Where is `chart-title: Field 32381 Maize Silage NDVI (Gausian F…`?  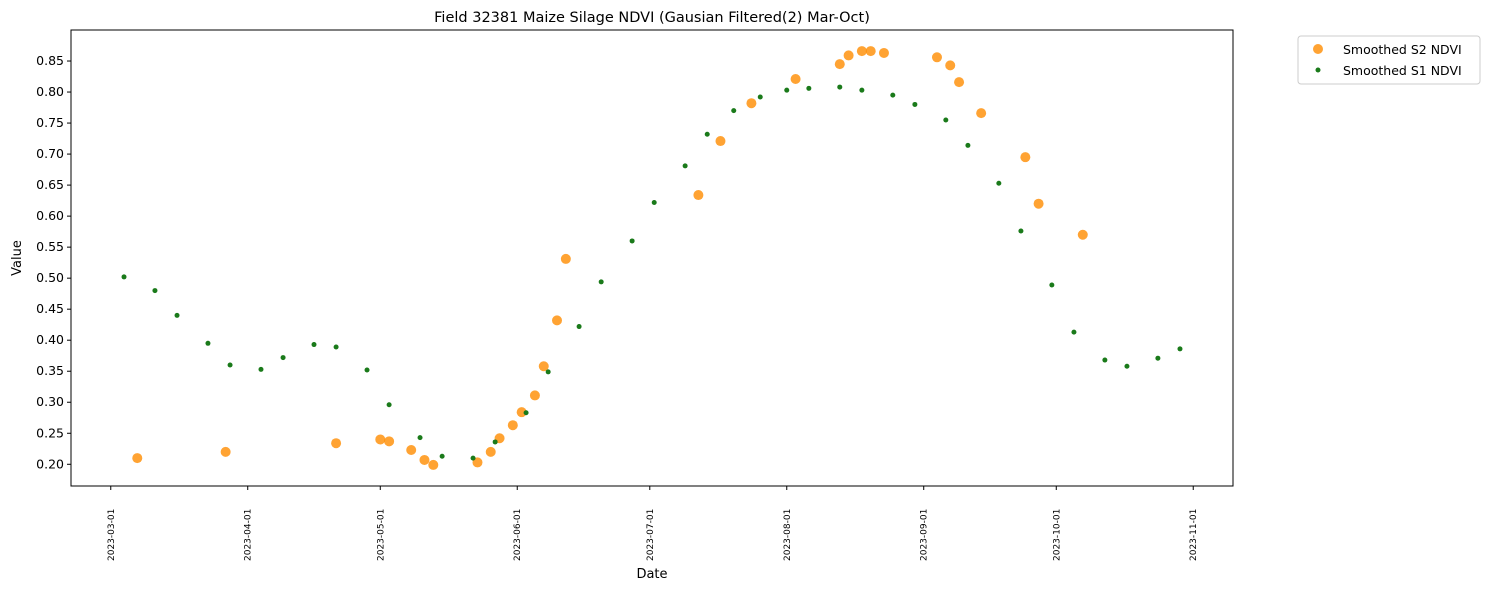
chart-title: Field 32381 Maize Silage NDVI (Gausian F… is located at coordinates (652, 18).